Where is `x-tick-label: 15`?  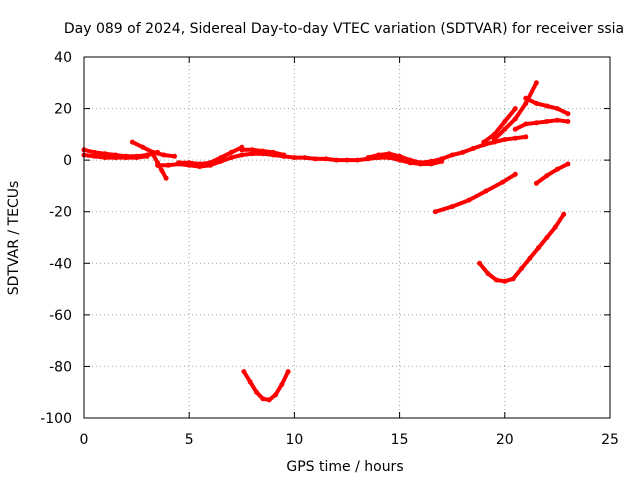
x-tick-label: 15 is located at coordinates (400, 440).